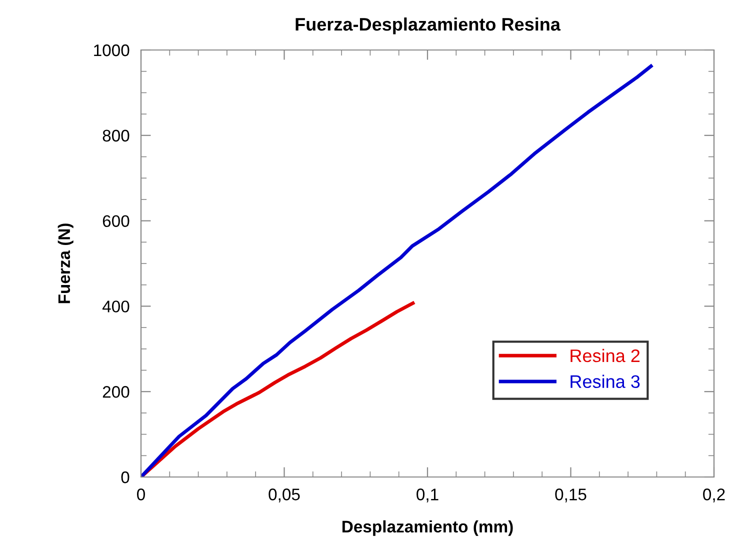 The image size is (730, 551). I want to click on y-tick-label: 400, so click(116, 306).